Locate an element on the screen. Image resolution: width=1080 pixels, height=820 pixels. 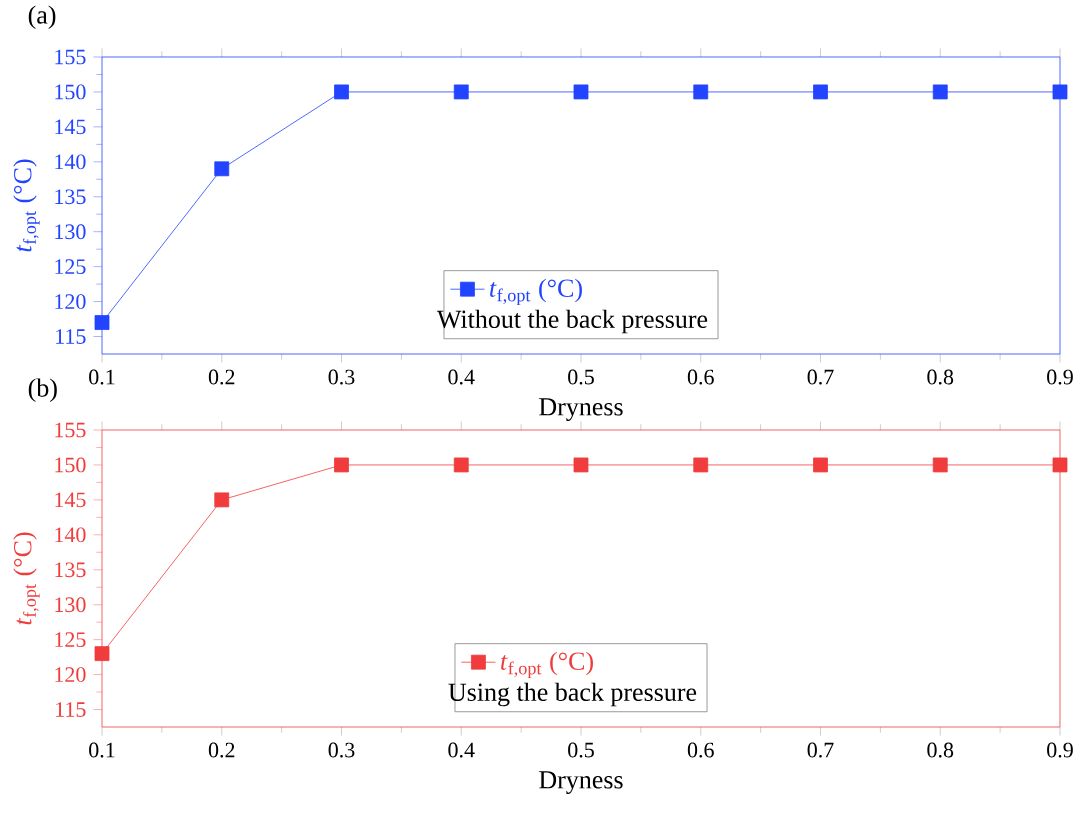
annotation: Using the back pressure is located at coordinates (572, 694).